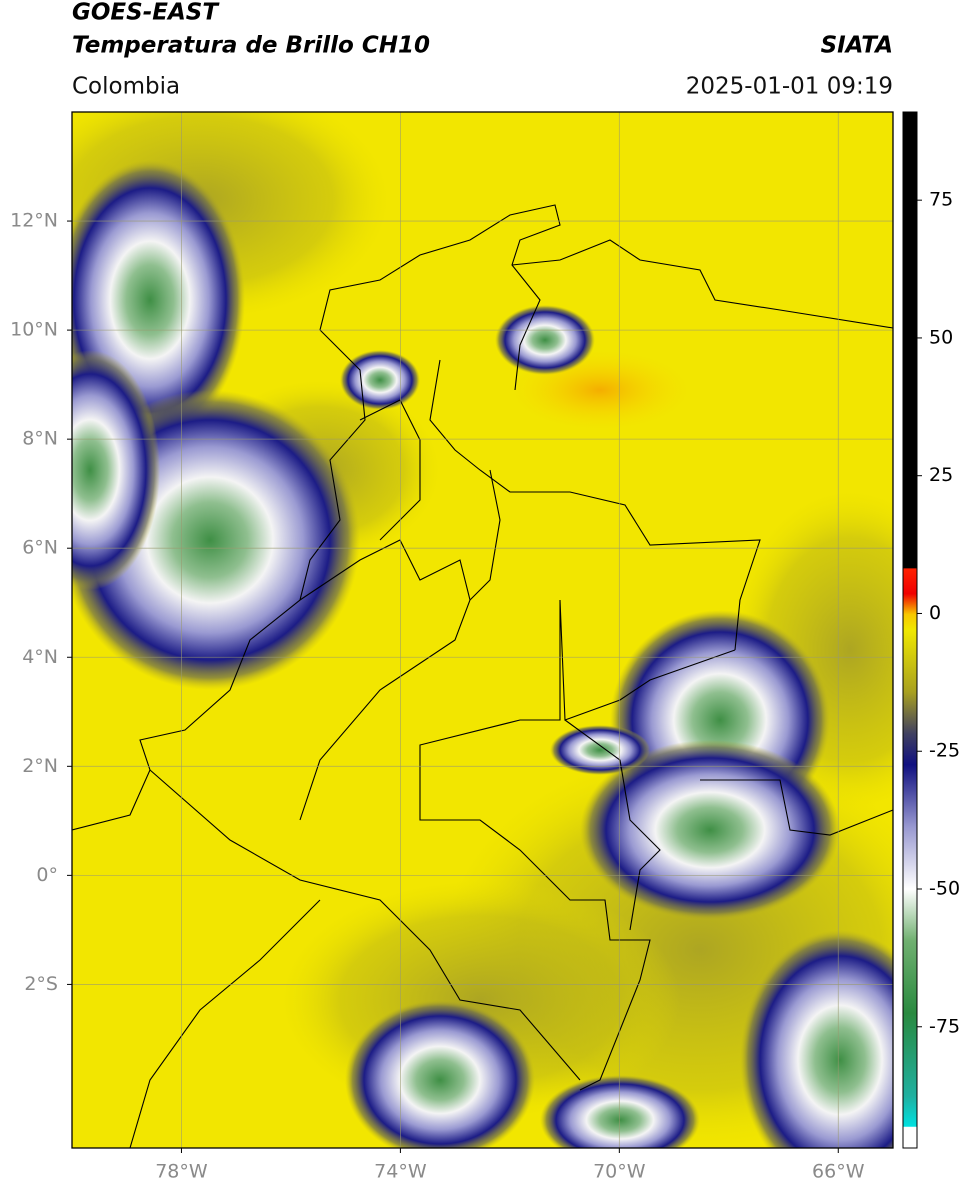 Image resolution: width=966 pixels, height=1194 pixels. What do you see at coordinates (126, 87) in the screenshot?
I see `region: Colombia` at bounding box center [126, 87].